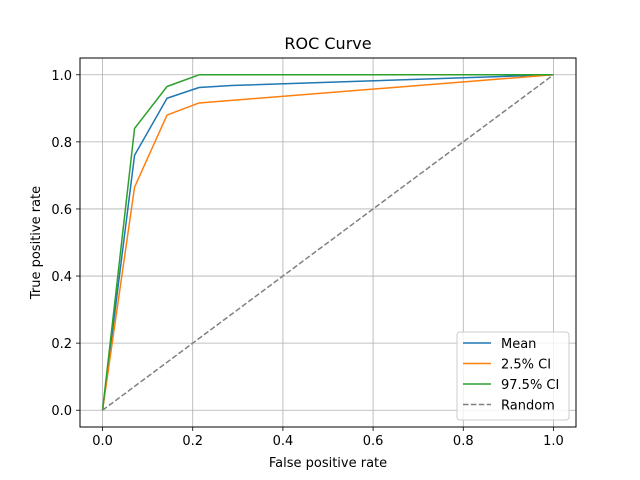  I want to click on y-tick-label: 1.0, so click(61, 76).